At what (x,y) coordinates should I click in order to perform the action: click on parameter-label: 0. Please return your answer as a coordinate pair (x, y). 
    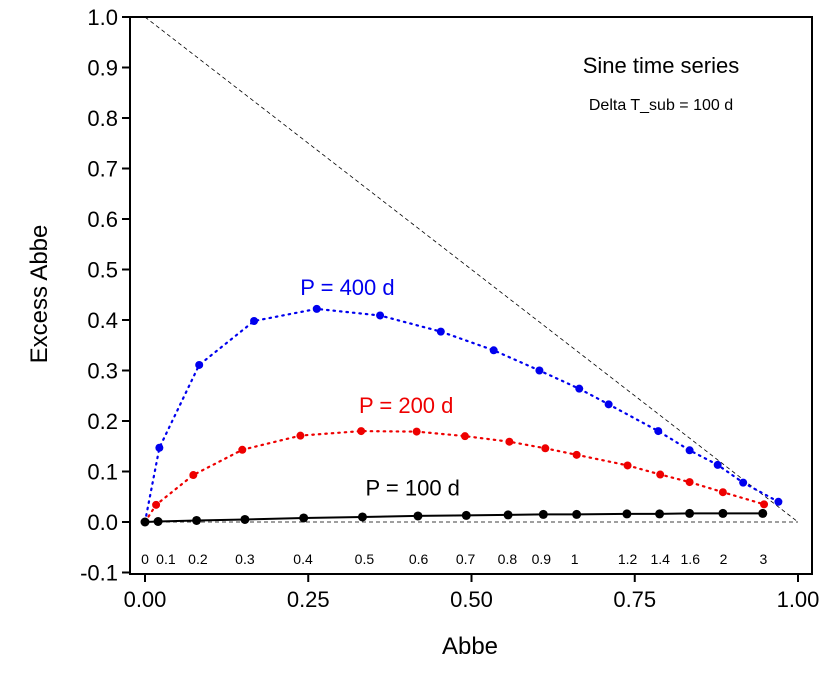
    Looking at the image, I should click on (145, 559).